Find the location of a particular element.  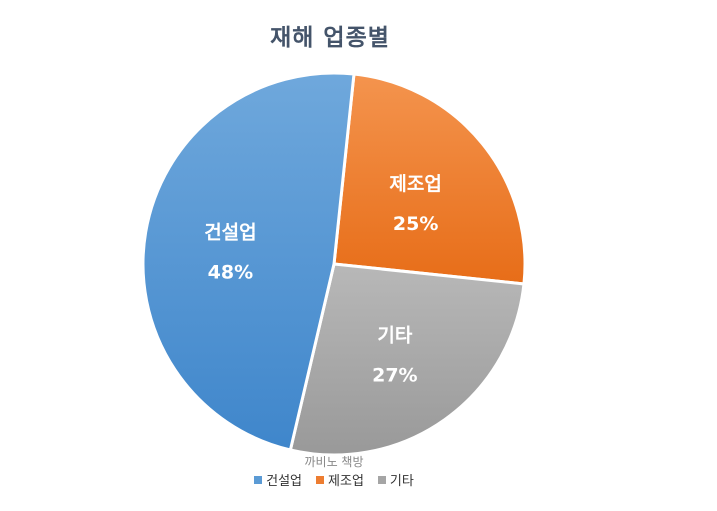

slice-label-manufacturing-value: 25% is located at coordinates (415, 224).